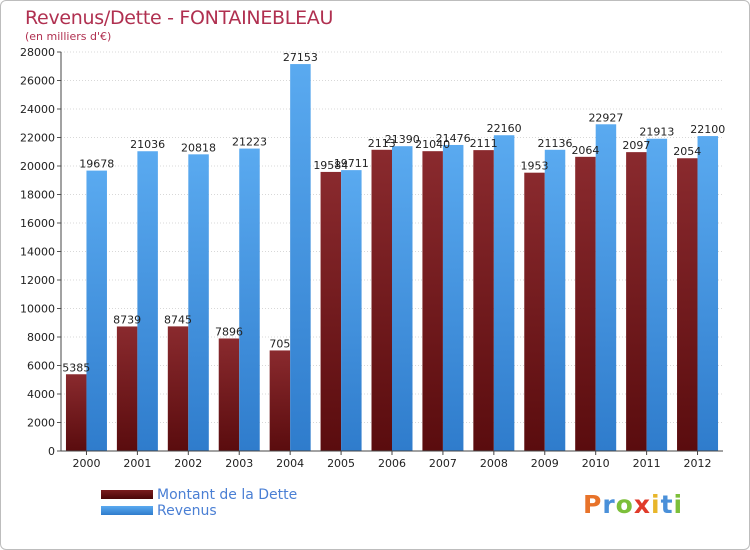 This screenshot has width=750, height=550. What do you see at coordinates (402, 139) in the screenshot?
I see `data-label-revenue: 21390` at bounding box center [402, 139].